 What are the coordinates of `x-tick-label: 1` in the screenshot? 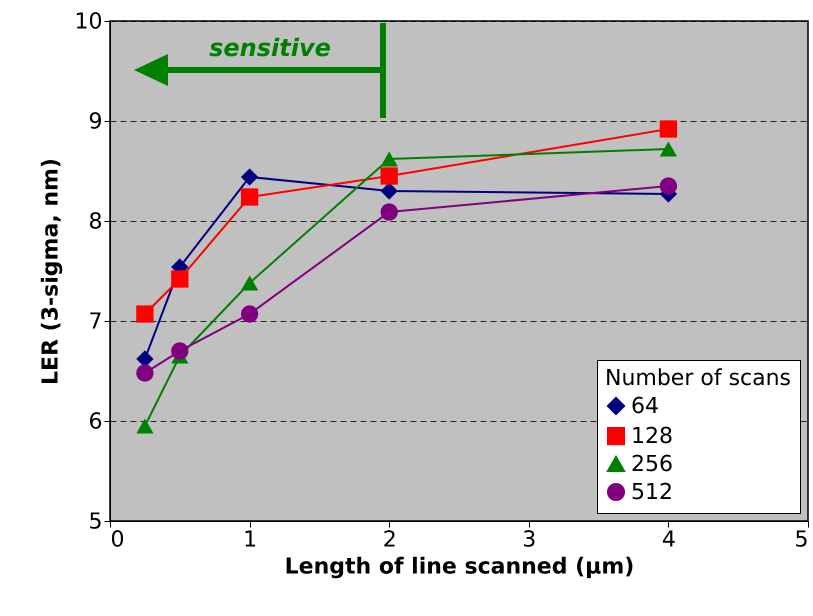 It's located at (250, 540).